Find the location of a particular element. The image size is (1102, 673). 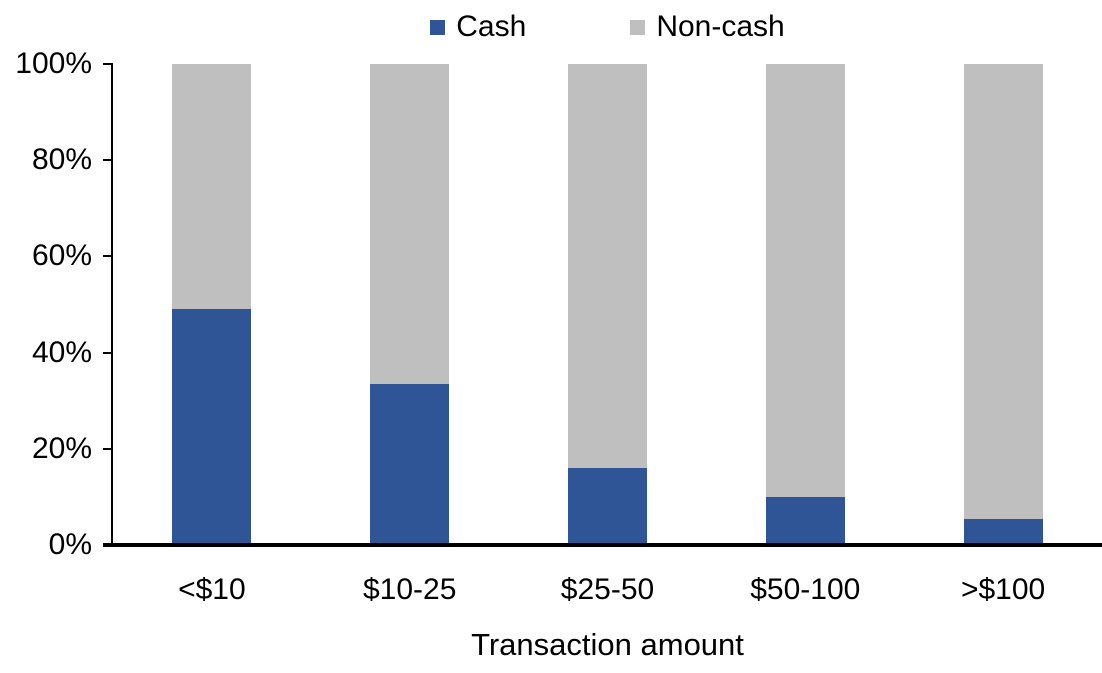

legend-label: Non-cash is located at coordinates (720, 26).